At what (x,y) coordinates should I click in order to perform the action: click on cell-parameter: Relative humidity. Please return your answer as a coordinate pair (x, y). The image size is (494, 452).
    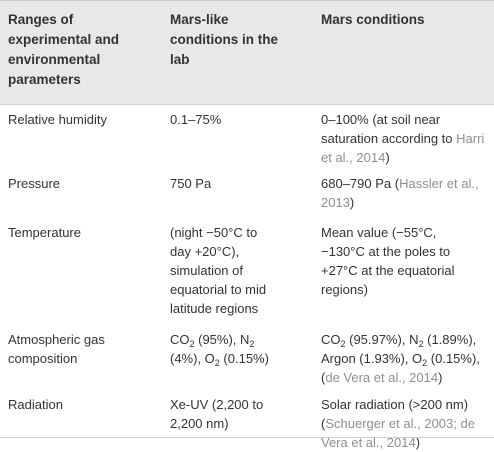
    Looking at the image, I should click on (57, 119).